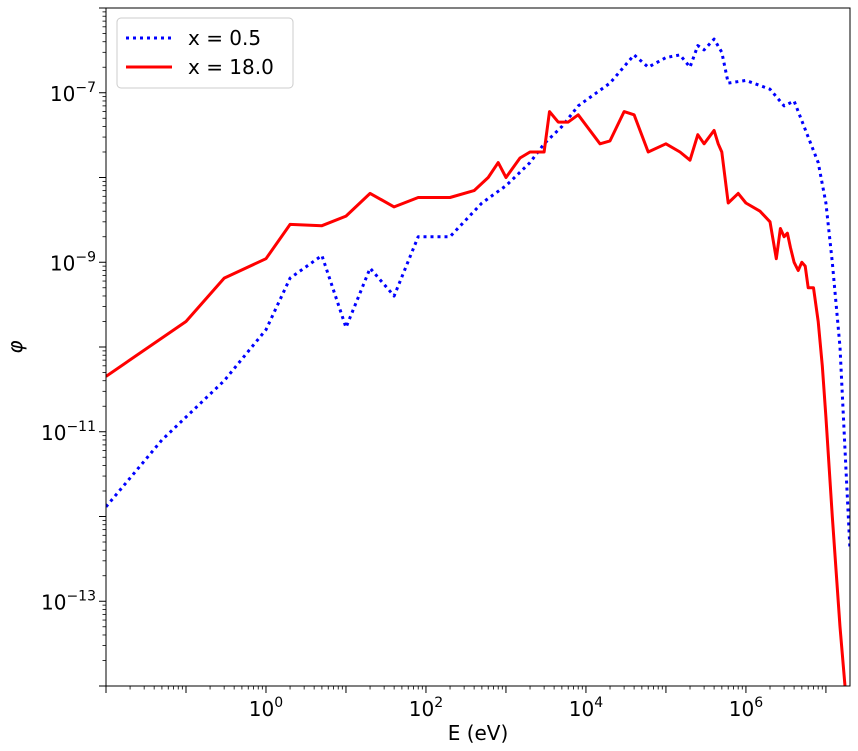 The height and width of the screenshot is (751, 858). What do you see at coordinates (224, 38) in the screenshot?
I see `legend-label-x-0-5: x = 0.5` at bounding box center [224, 38].